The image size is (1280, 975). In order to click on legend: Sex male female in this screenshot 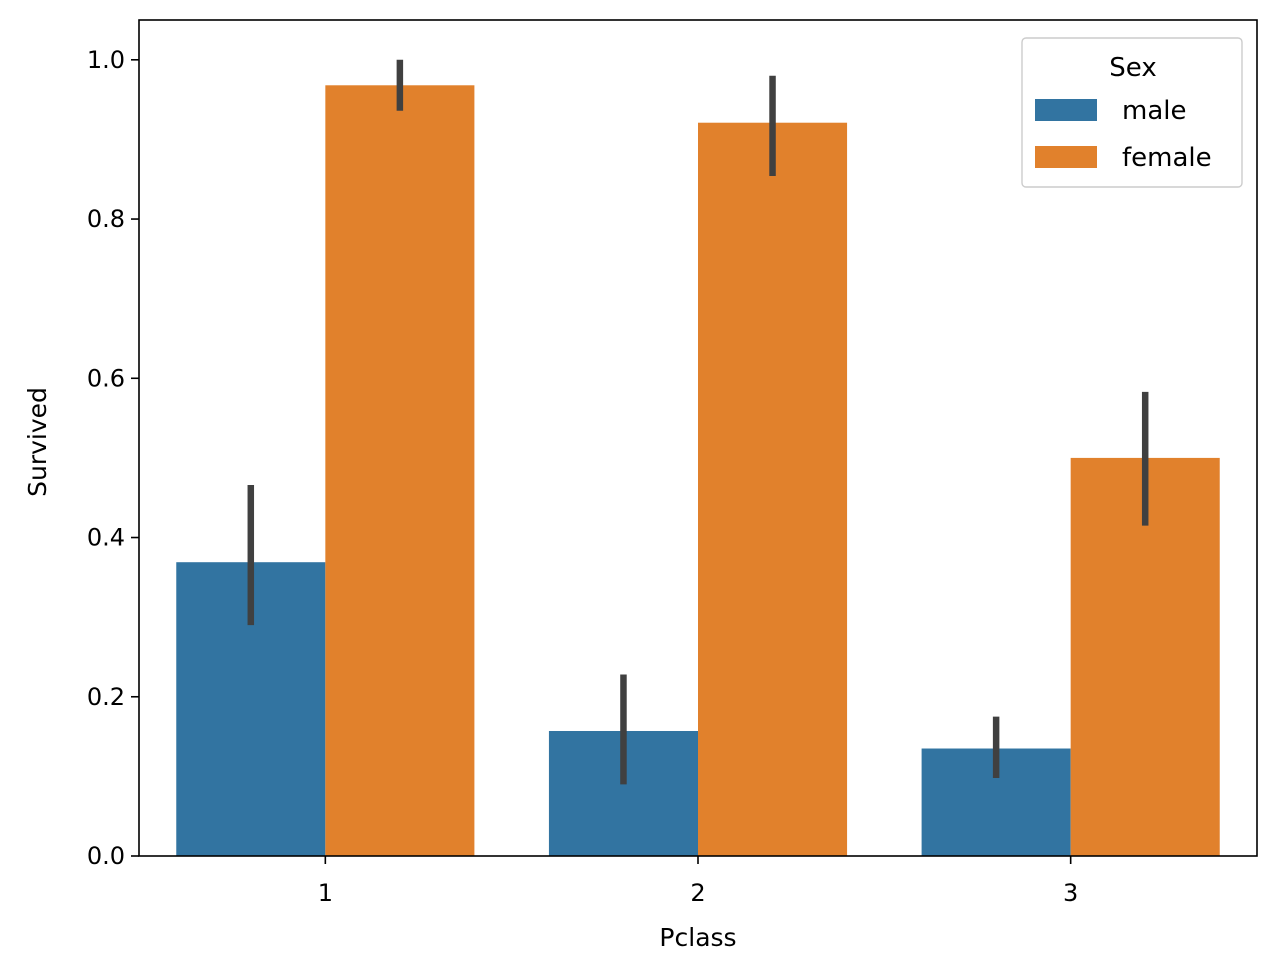, I will do `click(1132, 112)`.